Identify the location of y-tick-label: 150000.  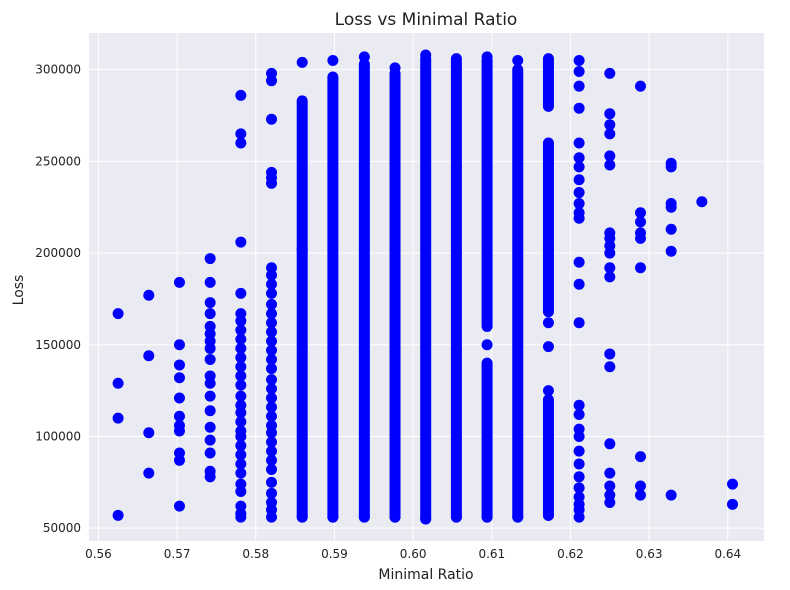
(58, 345).